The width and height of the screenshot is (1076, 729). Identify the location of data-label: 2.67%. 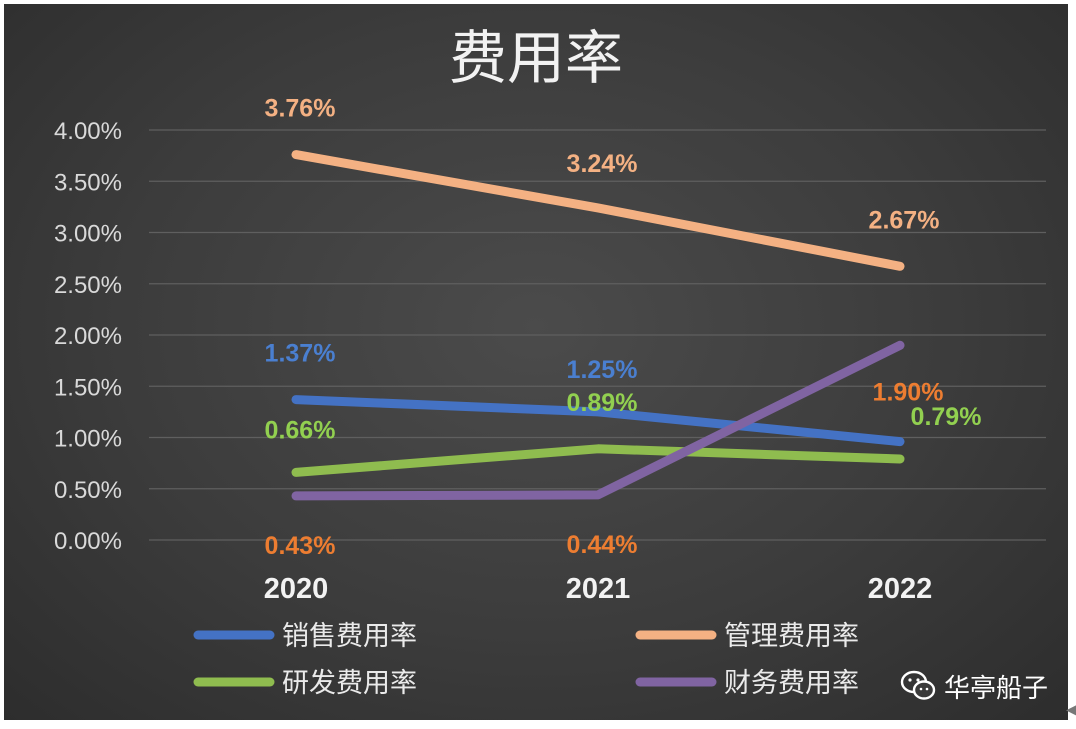
(904, 220).